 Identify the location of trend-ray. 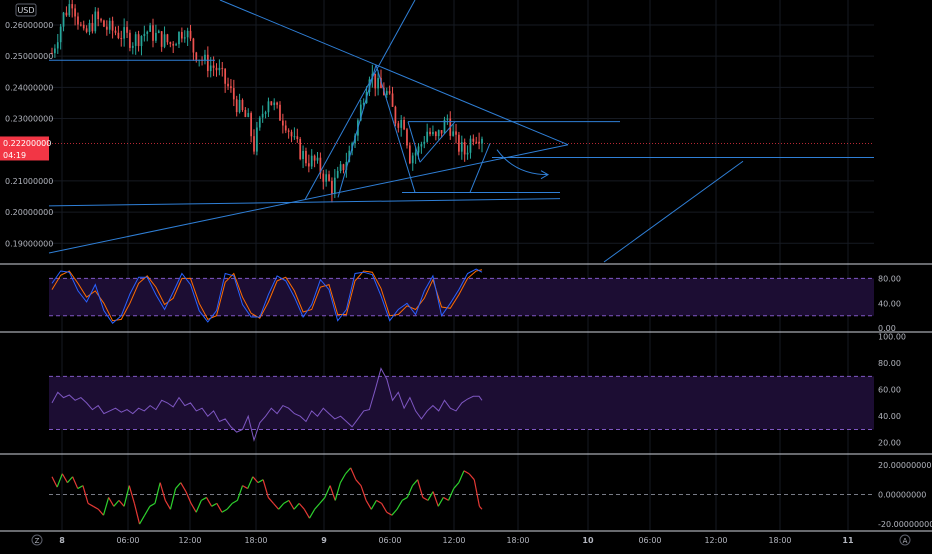
(673, 211).